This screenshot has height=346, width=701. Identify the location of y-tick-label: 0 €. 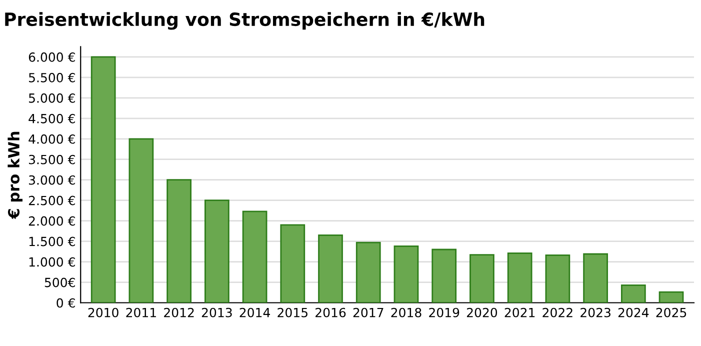
(65, 303).